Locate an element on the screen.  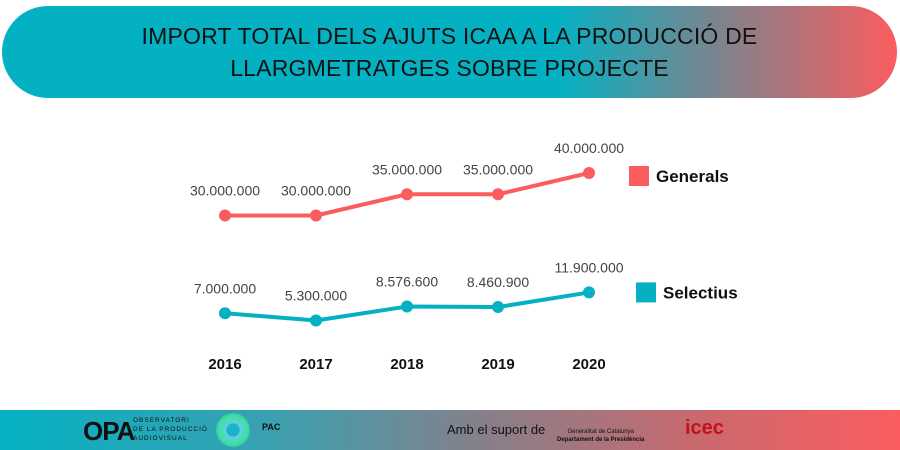
department-name: Departament de la Presidència is located at coordinates (601, 440).